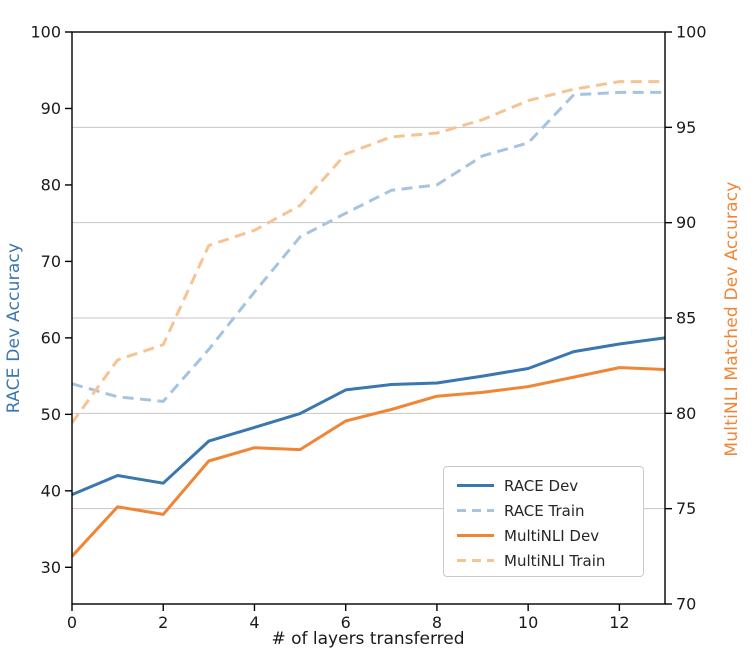 This screenshot has height=670, width=754. What do you see at coordinates (254, 622) in the screenshot?
I see `x-tick-label: 4` at bounding box center [254, 622].